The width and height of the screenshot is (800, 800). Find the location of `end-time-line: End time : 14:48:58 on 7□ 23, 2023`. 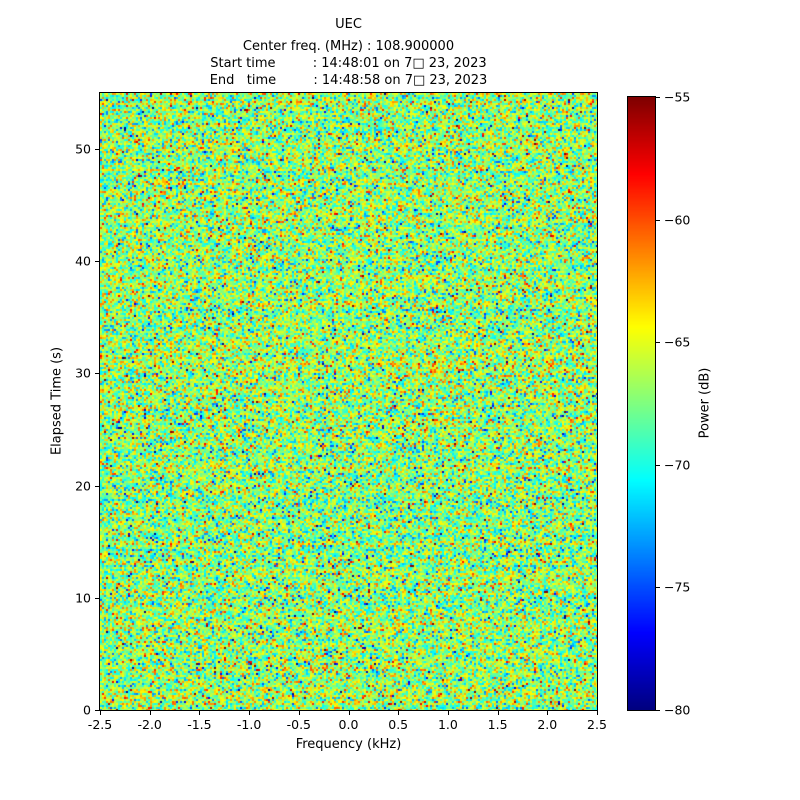

end-time-line: End time : 14:48:58 on 7□ 23, 2023 is located at coordinates (348, 80).